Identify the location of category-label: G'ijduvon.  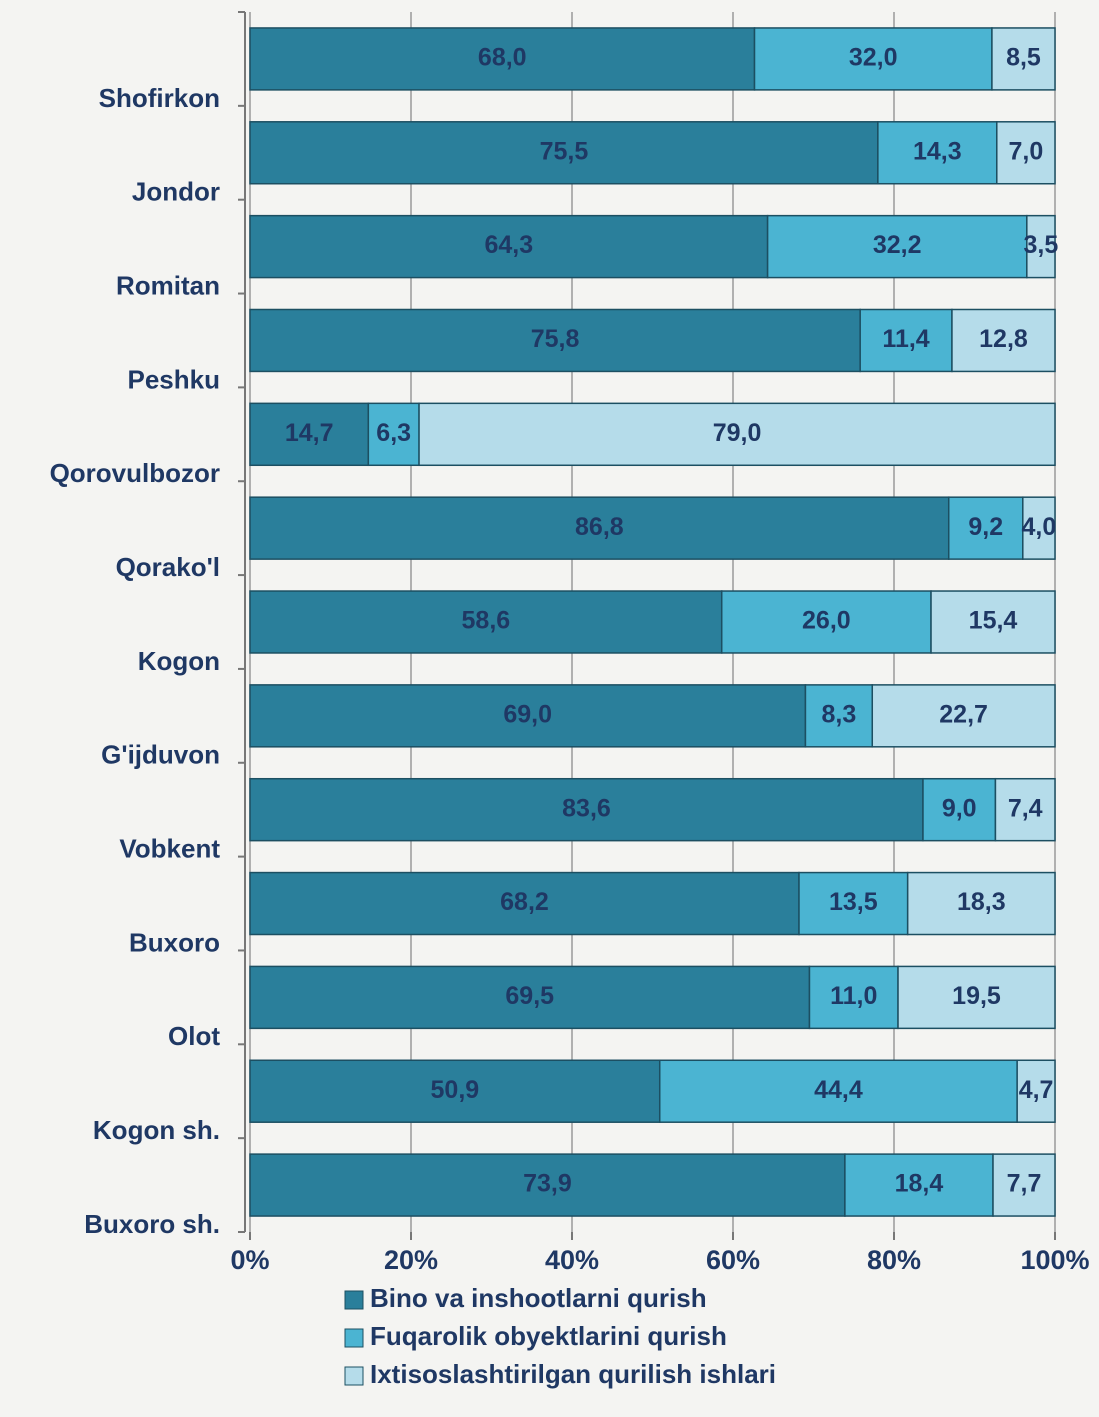
(160, 755).